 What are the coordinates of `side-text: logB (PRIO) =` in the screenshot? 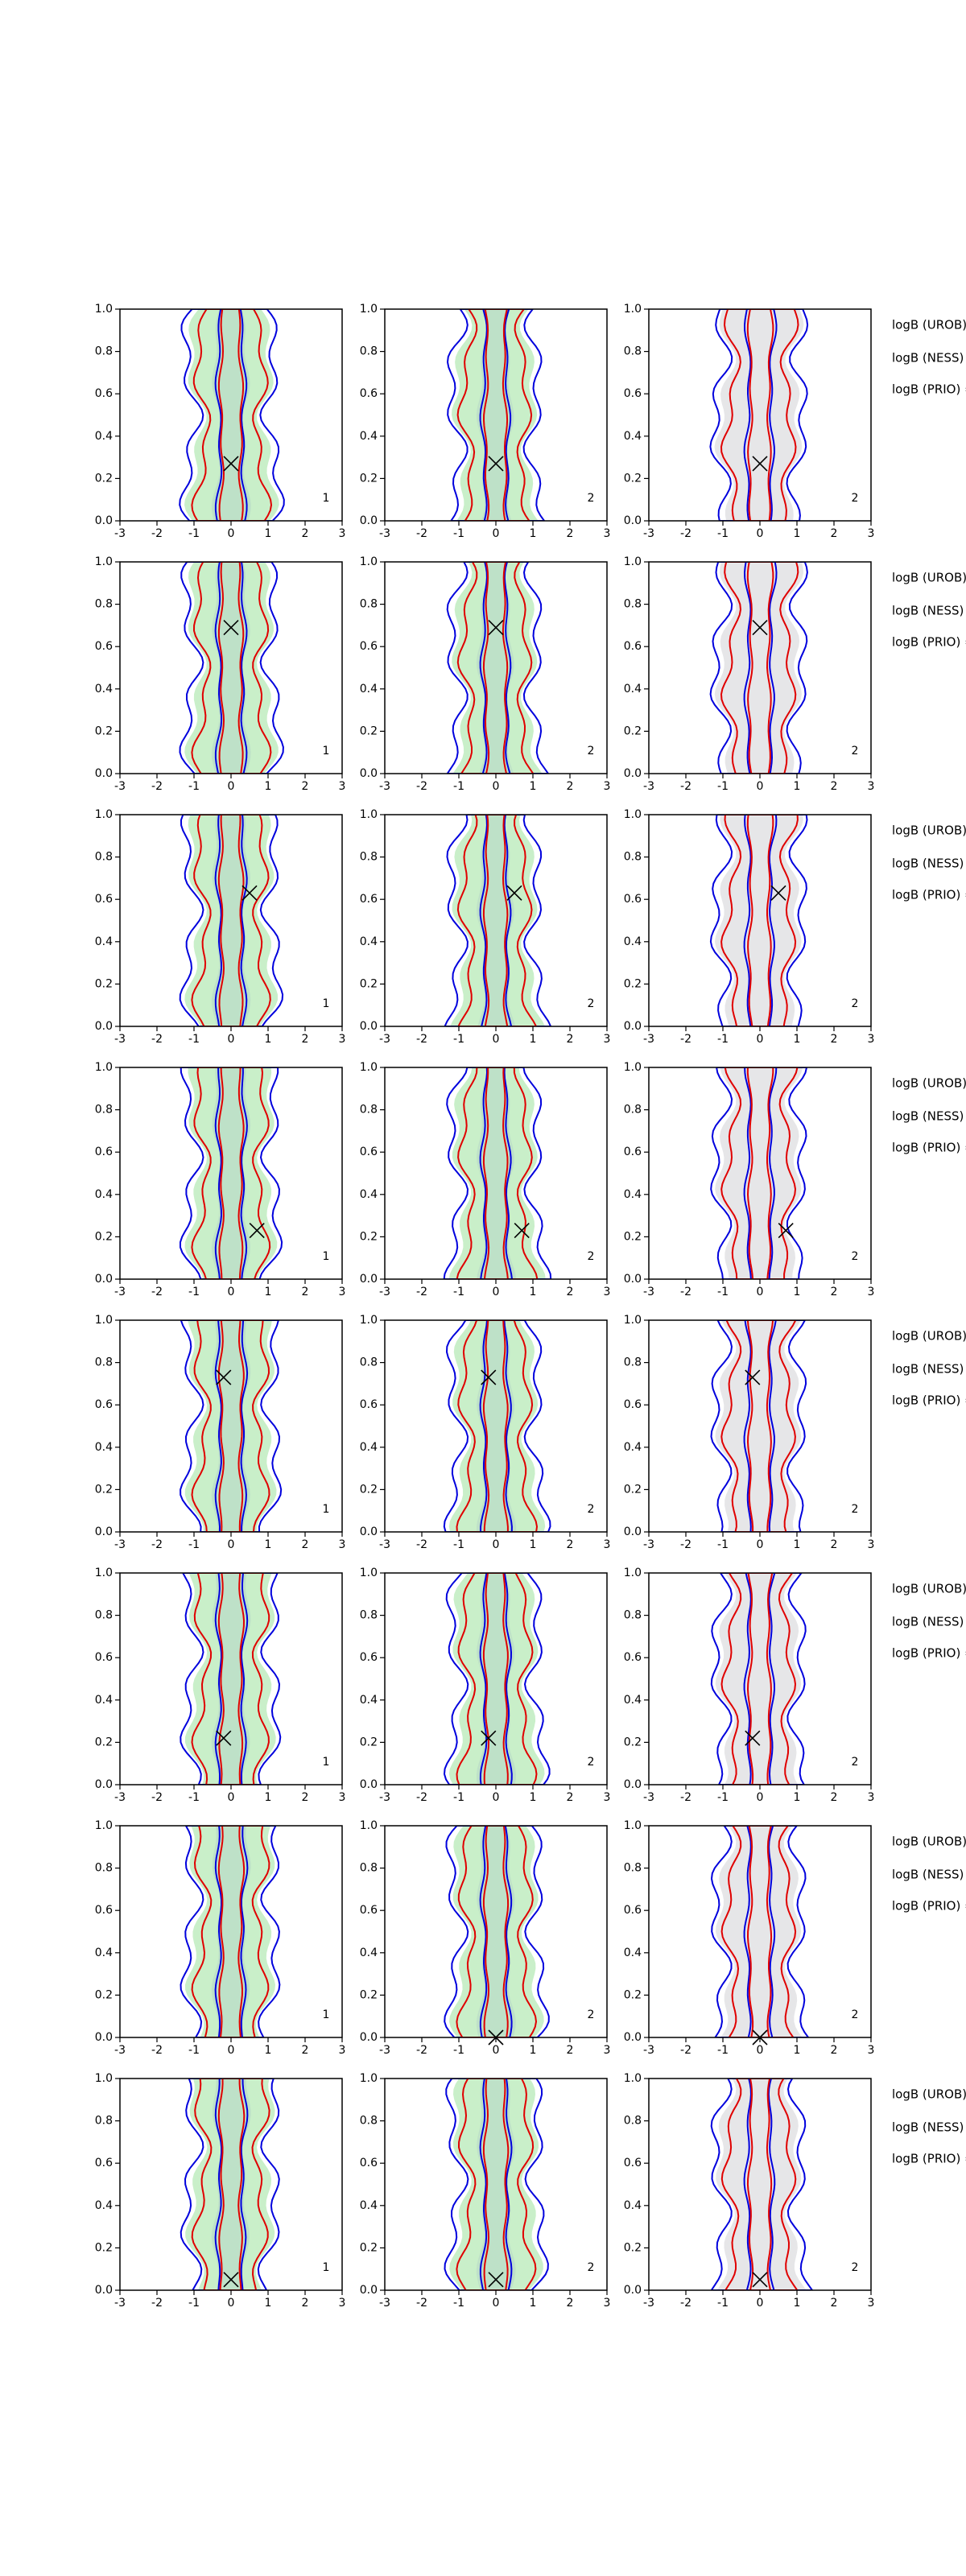 It's located at (929, 389).